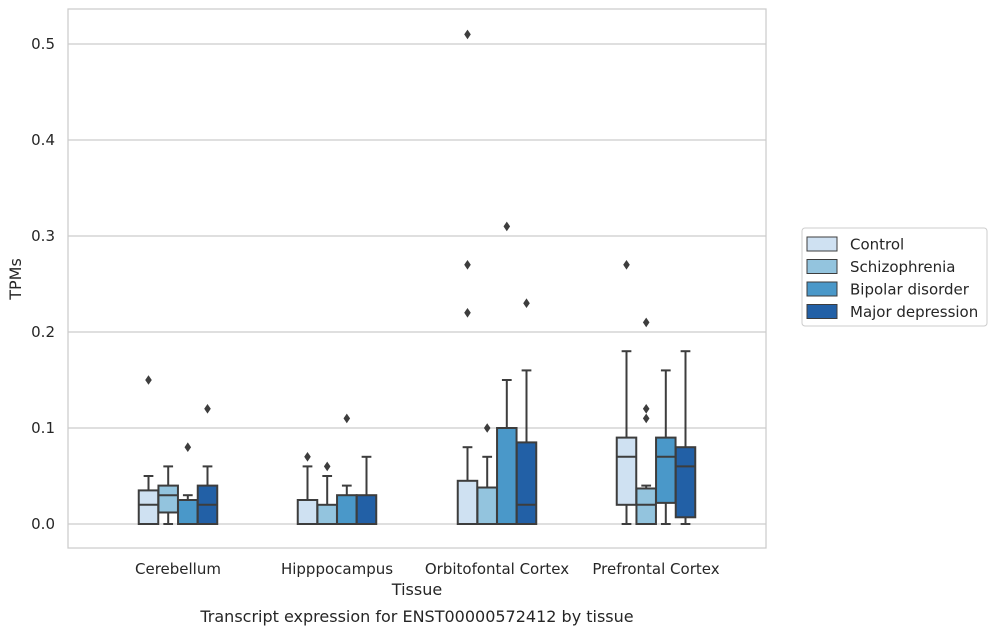 This screenshot has height=634, width=997. Describe the element at coordinates (43, 428) in the screenshot. I see `y-tick-label: 0.1` at that location.